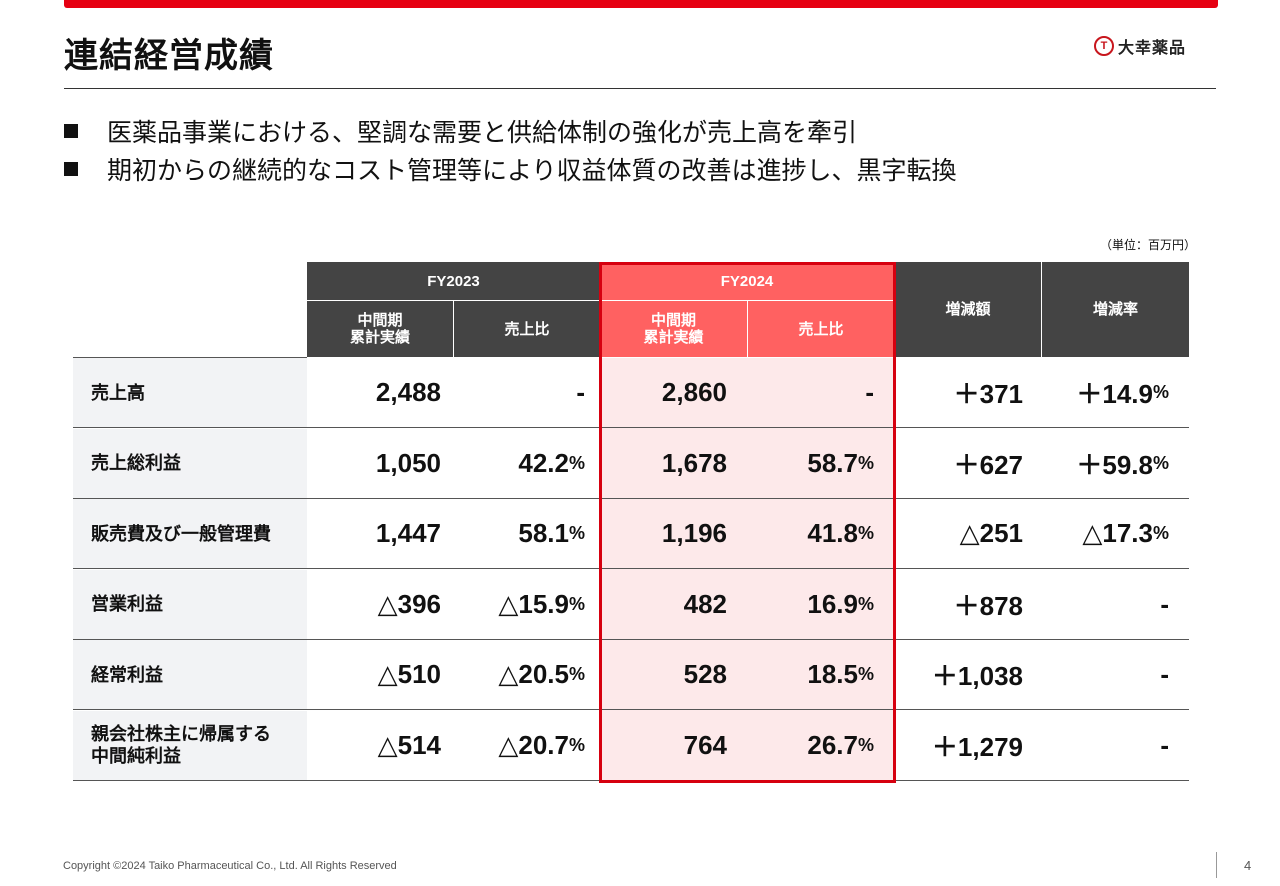 The width and height of the screenshot is (1280, 886). I want to click on row-label: 売上高, so click(190, 392).